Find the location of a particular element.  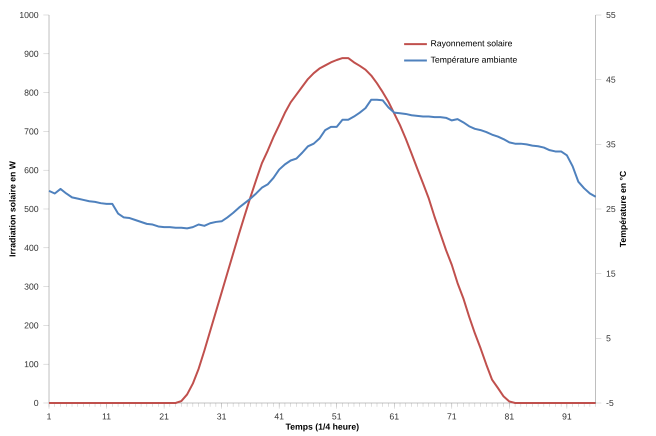

y-tick-label: 300 is located at coordinates (31, 287).